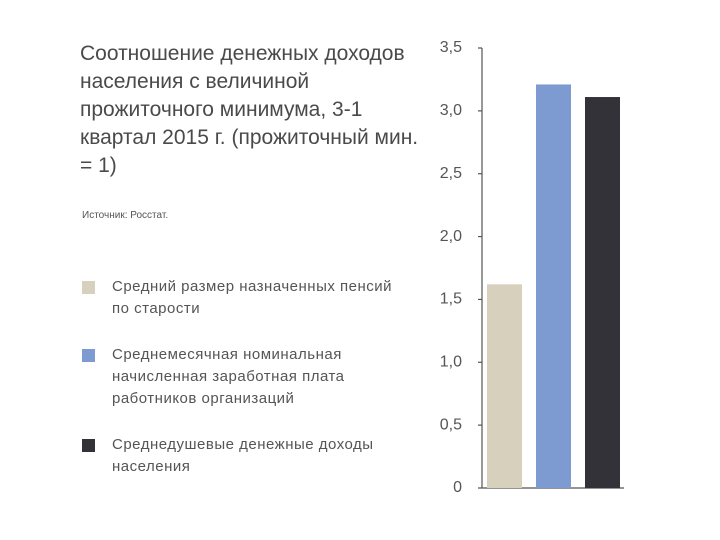 Image resolution: width=720 pixels, height=540 pixels. Describe the element at coordinates (451, 299) in the screenshot. I see `y-tick-label: 1,5` at that location.